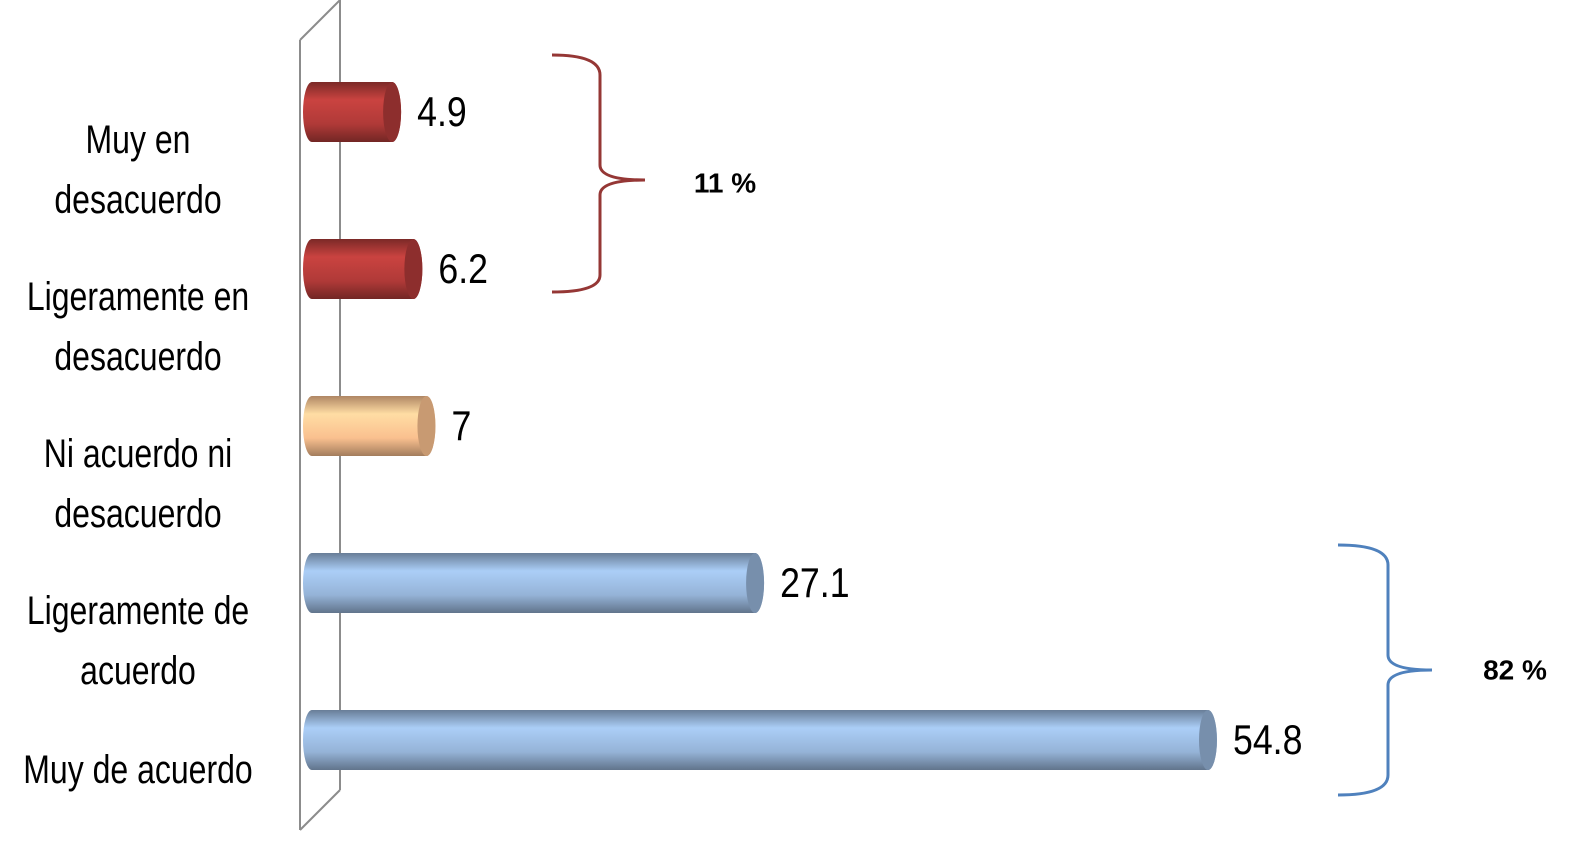 This screenshot has width=1594, height=852. What do you see at coordinates (598, 173) in the screenshot?
I see `bracket-red` at bounding box center [598, 173].